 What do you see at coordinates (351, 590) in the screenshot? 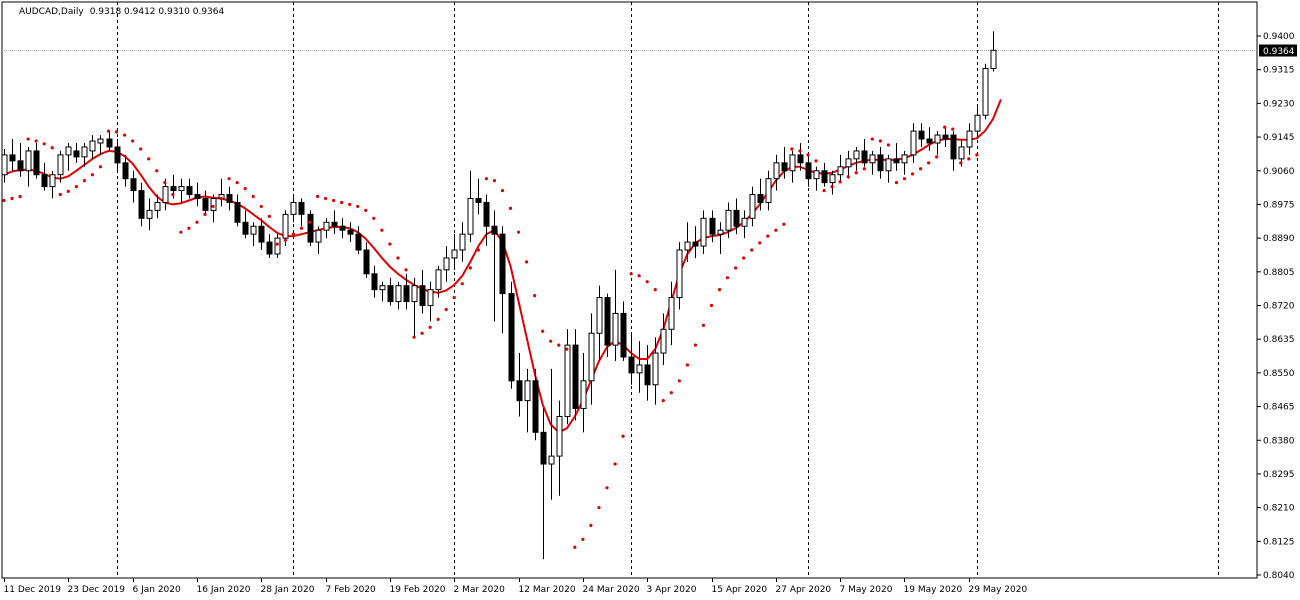
I see `x-tick-label: 7 Feb 2020` at bounding box center [351, 590].